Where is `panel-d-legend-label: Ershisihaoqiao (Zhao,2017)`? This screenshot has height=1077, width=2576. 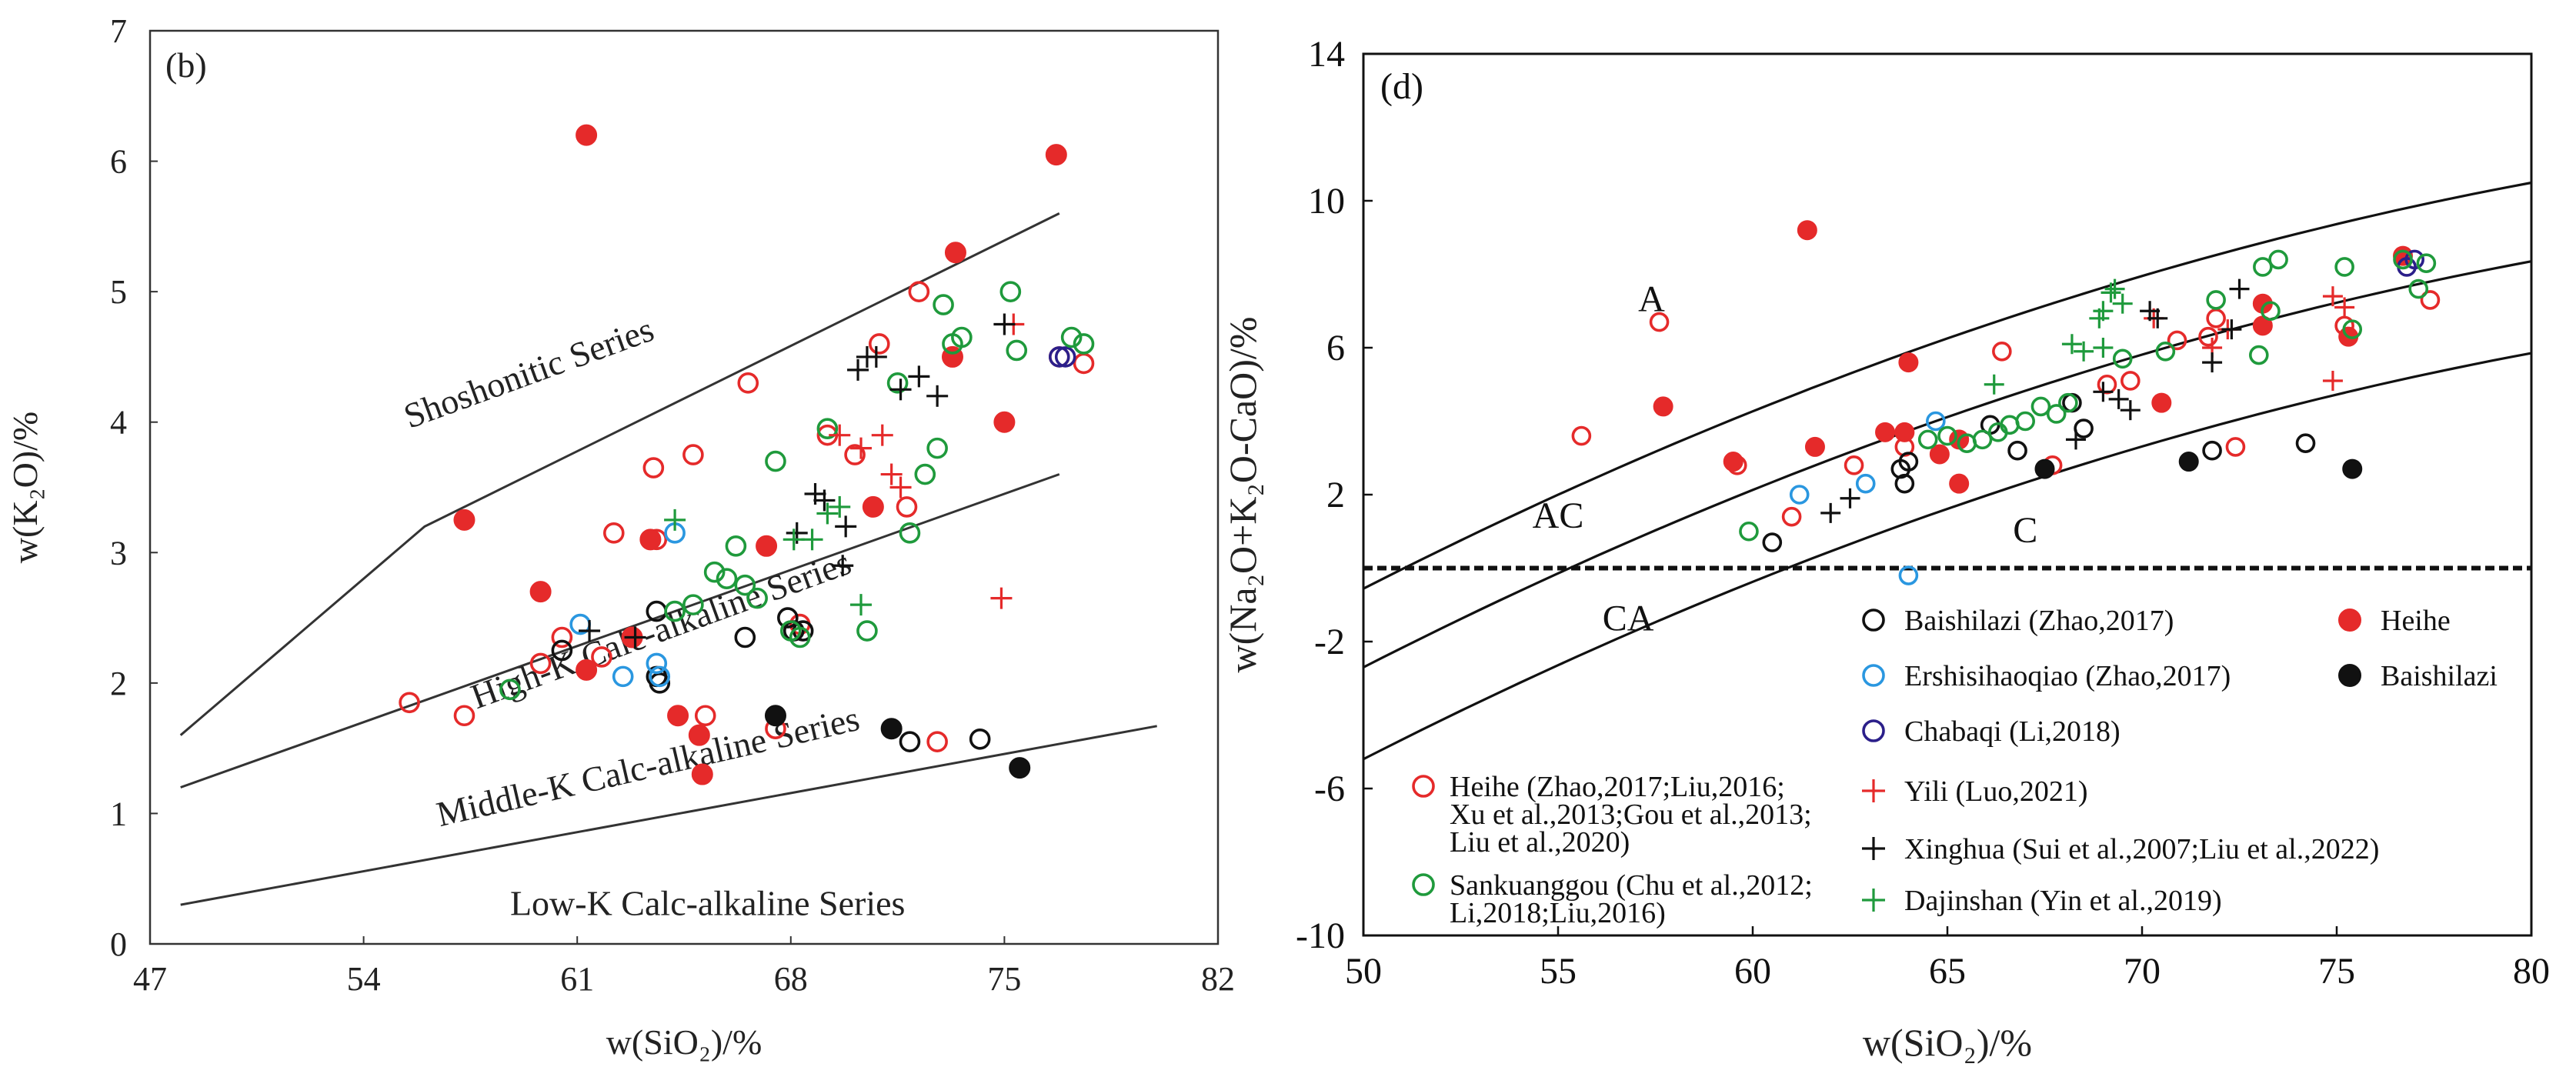
panel-d-legend-label: Ershisihaoqiao (Zhao,2017) is located at coordinates (2067, 676).